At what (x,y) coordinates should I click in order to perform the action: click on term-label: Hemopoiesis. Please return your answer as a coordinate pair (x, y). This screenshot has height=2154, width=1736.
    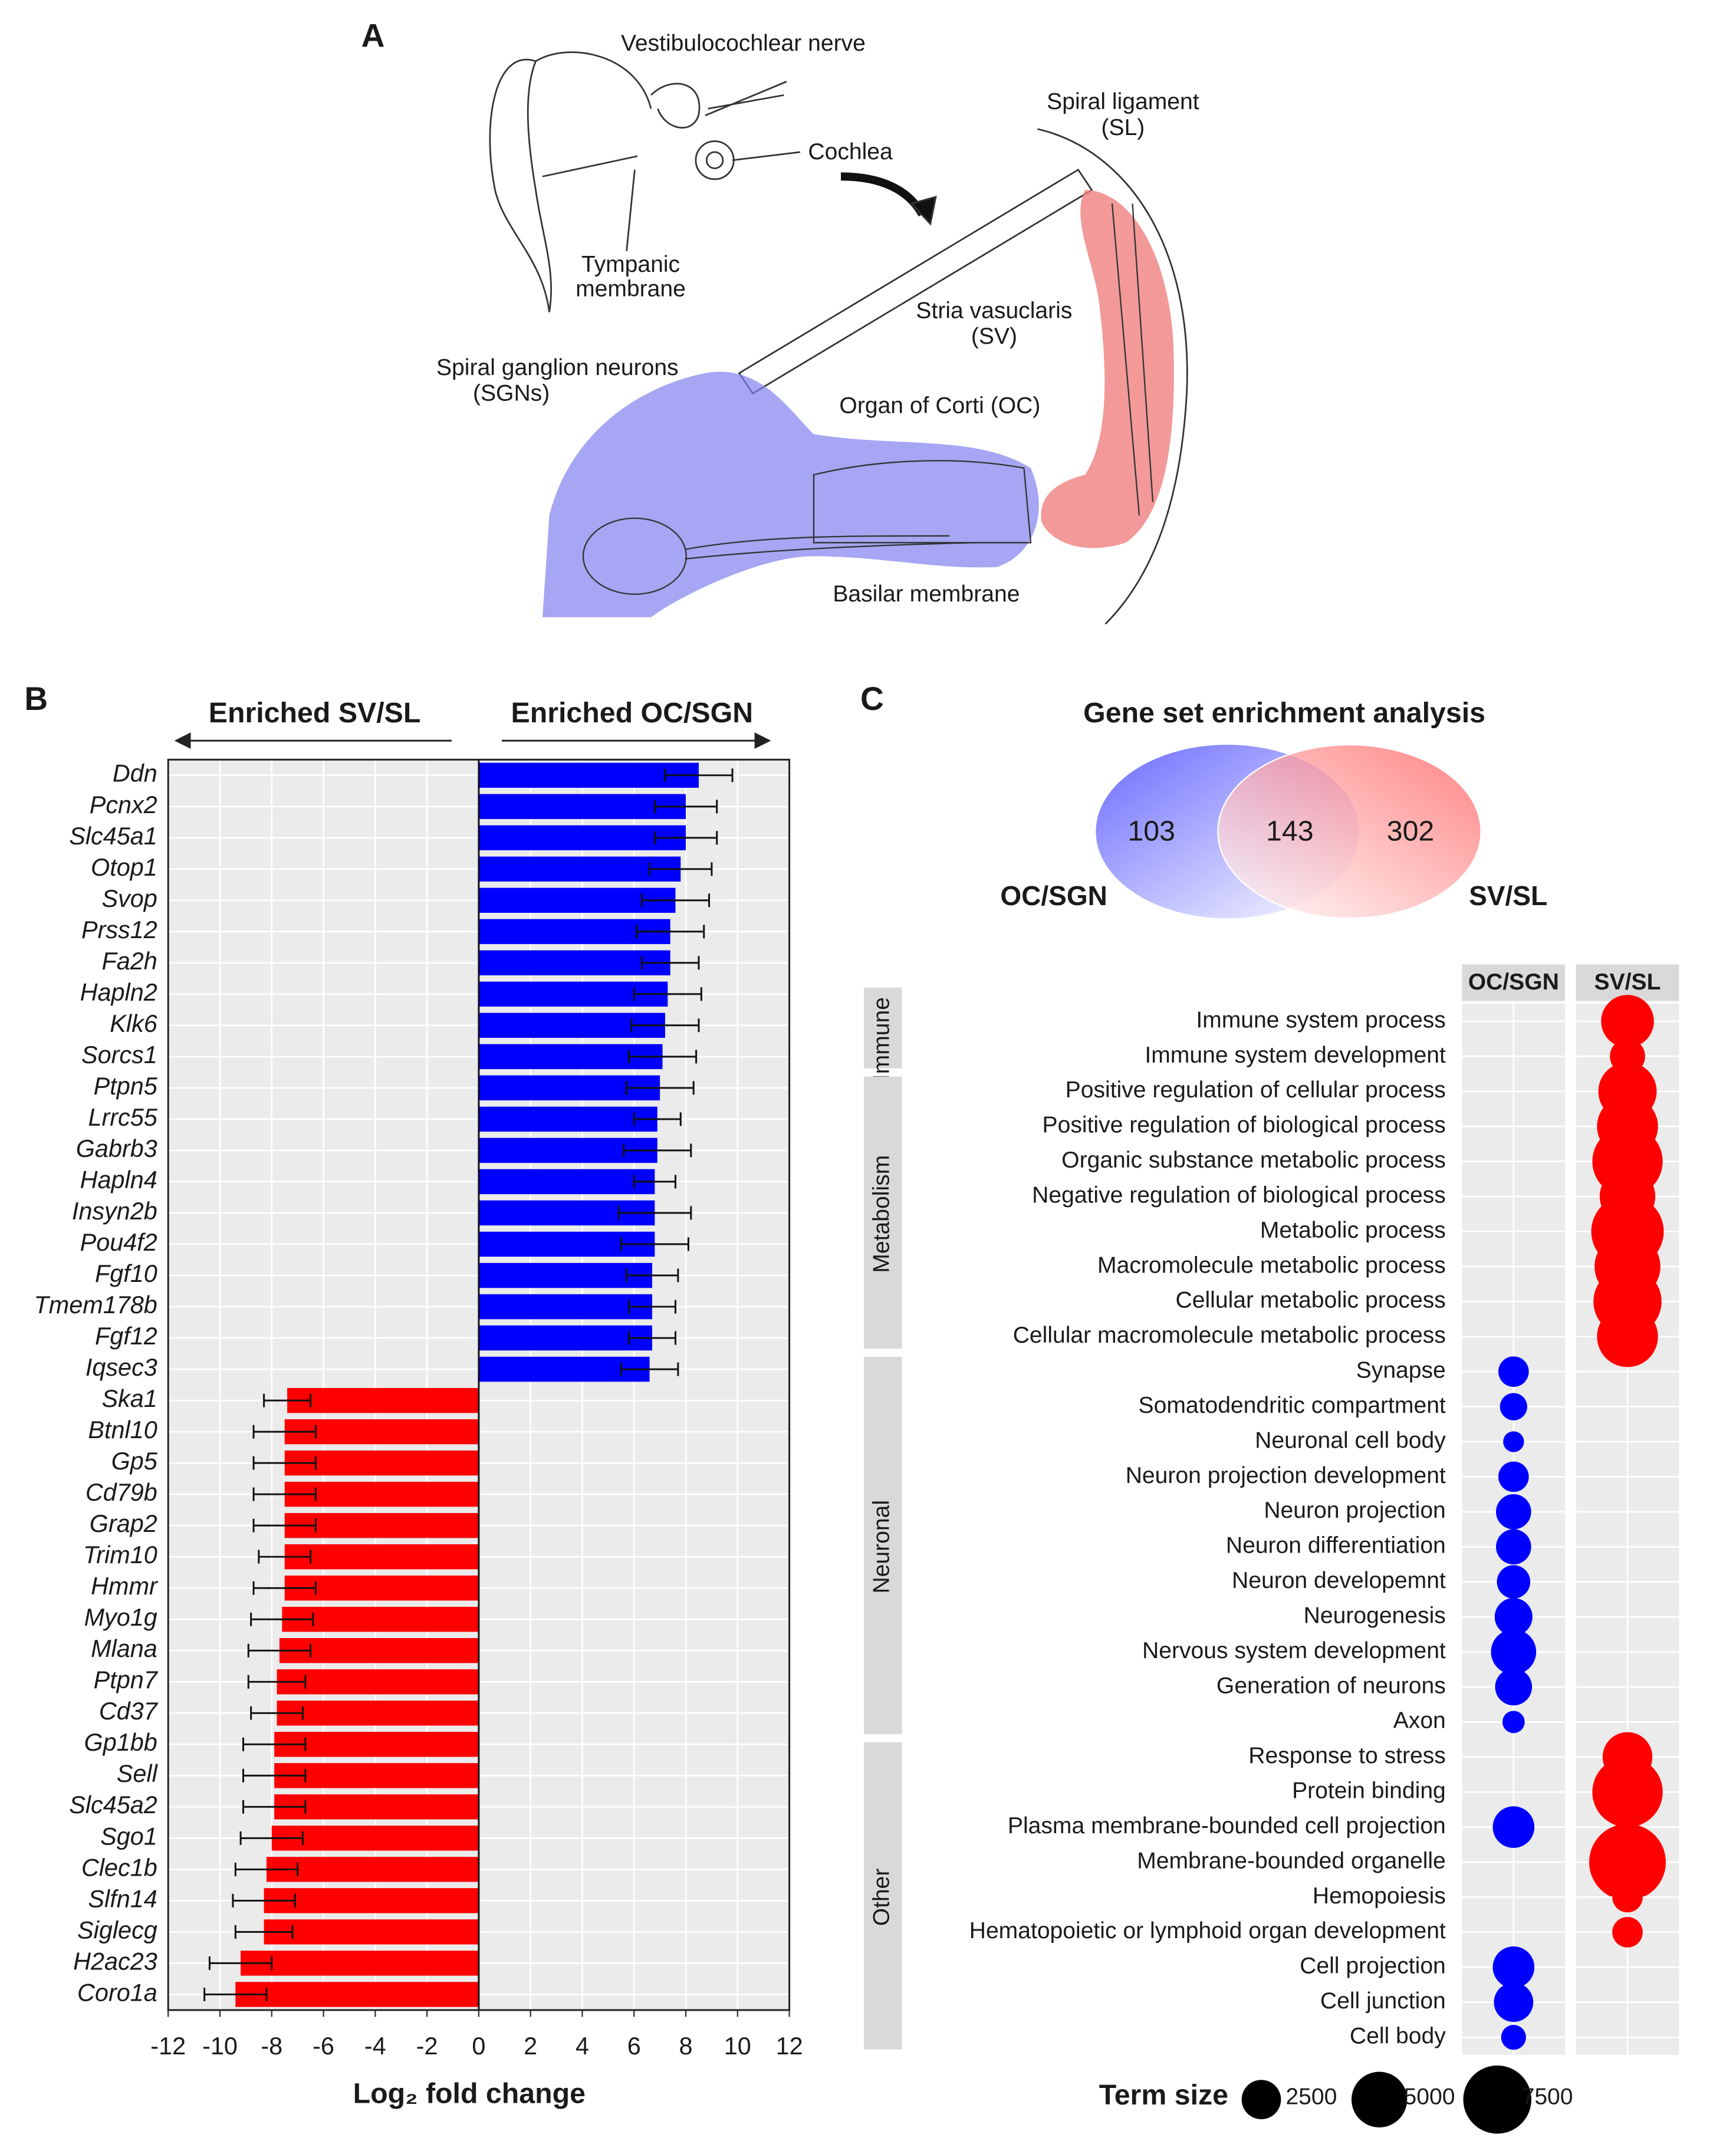
    Looking at the image, I should click on (1379, 1896).